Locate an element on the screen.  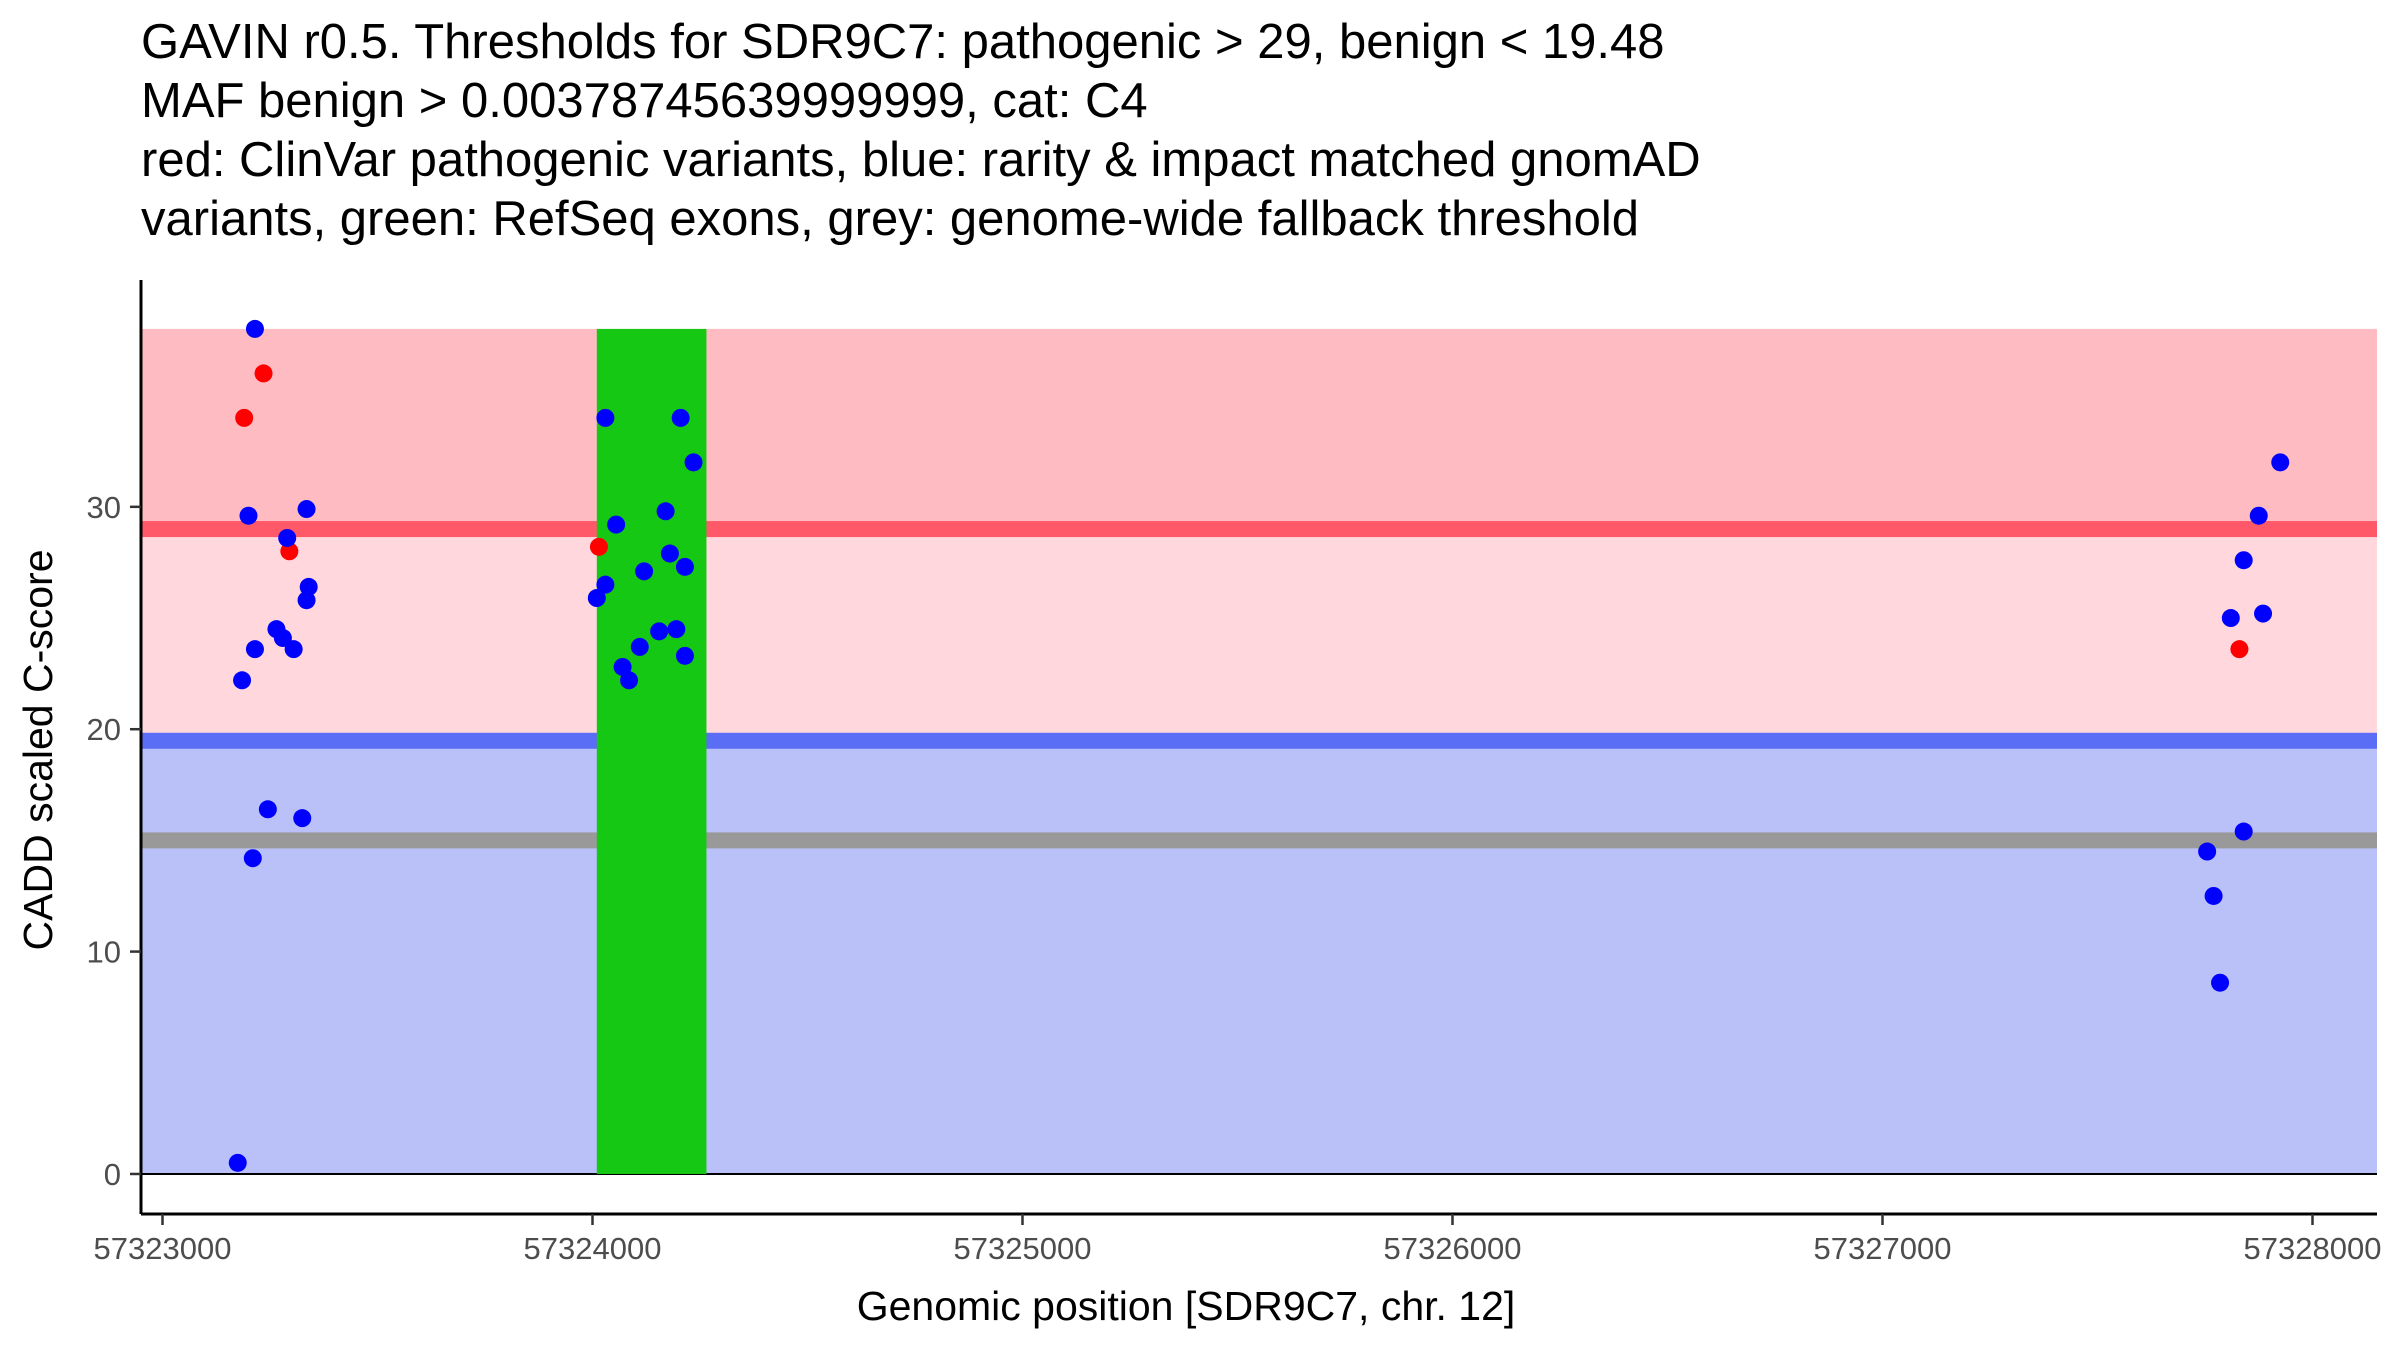
x-tick-label: 57326000 is located at coordinates (1453, 1248).